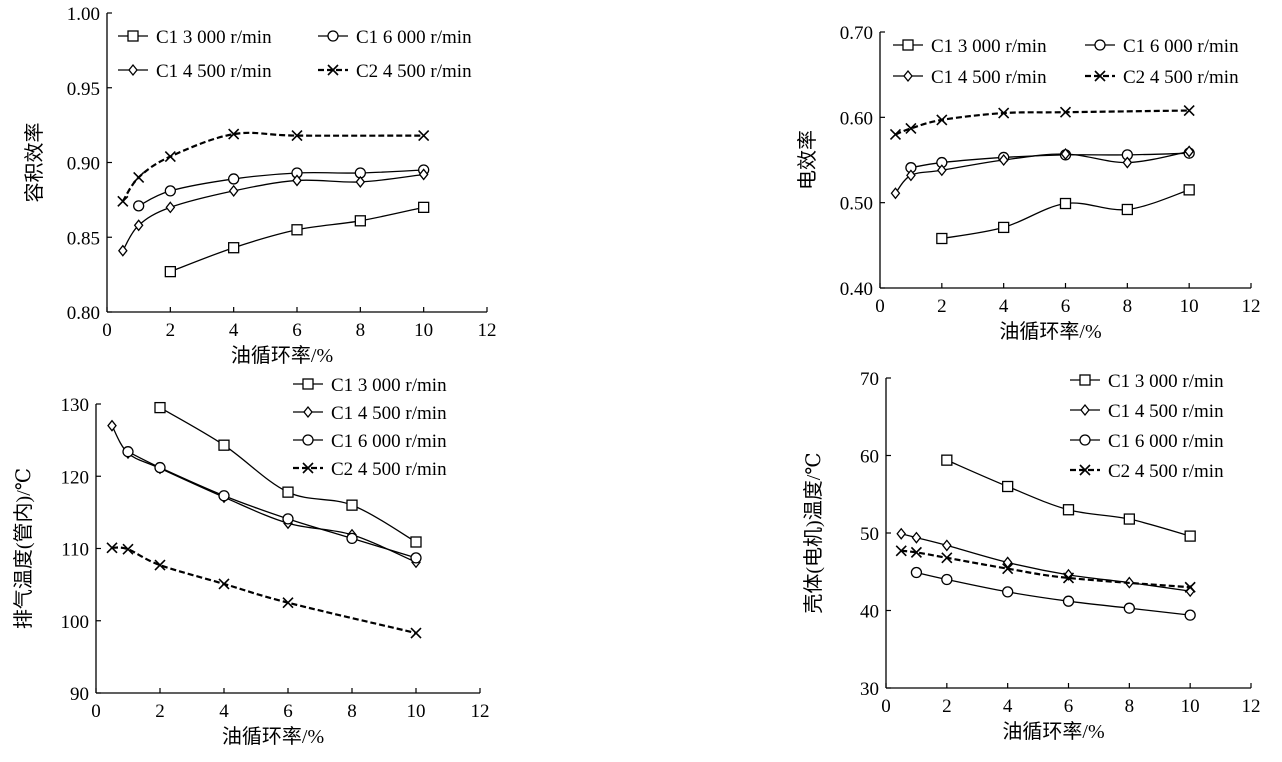 This screenshot has height=762, width=1282. I want to click on y-tick-label: 0.80, so click(83, 313).